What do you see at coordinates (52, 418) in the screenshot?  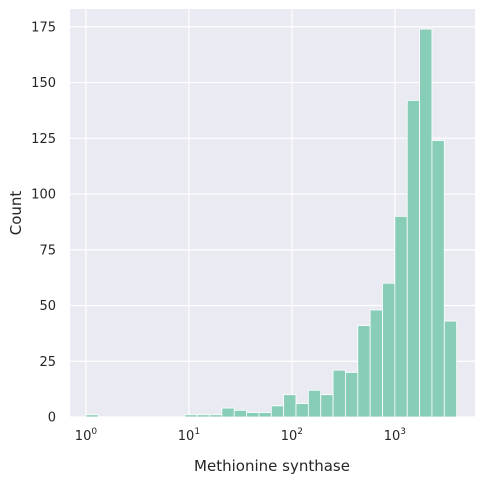 I see `y-tick-label: 0` at bounding box center [52, 418].